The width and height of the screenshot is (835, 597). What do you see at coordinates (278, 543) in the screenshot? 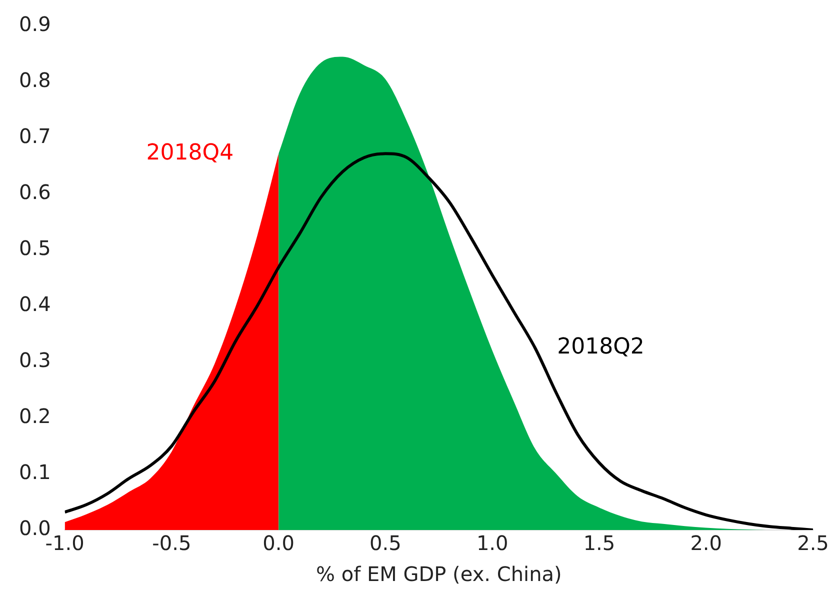
I see `x-tick-label: 0.0` at bounding box center [278, 543].